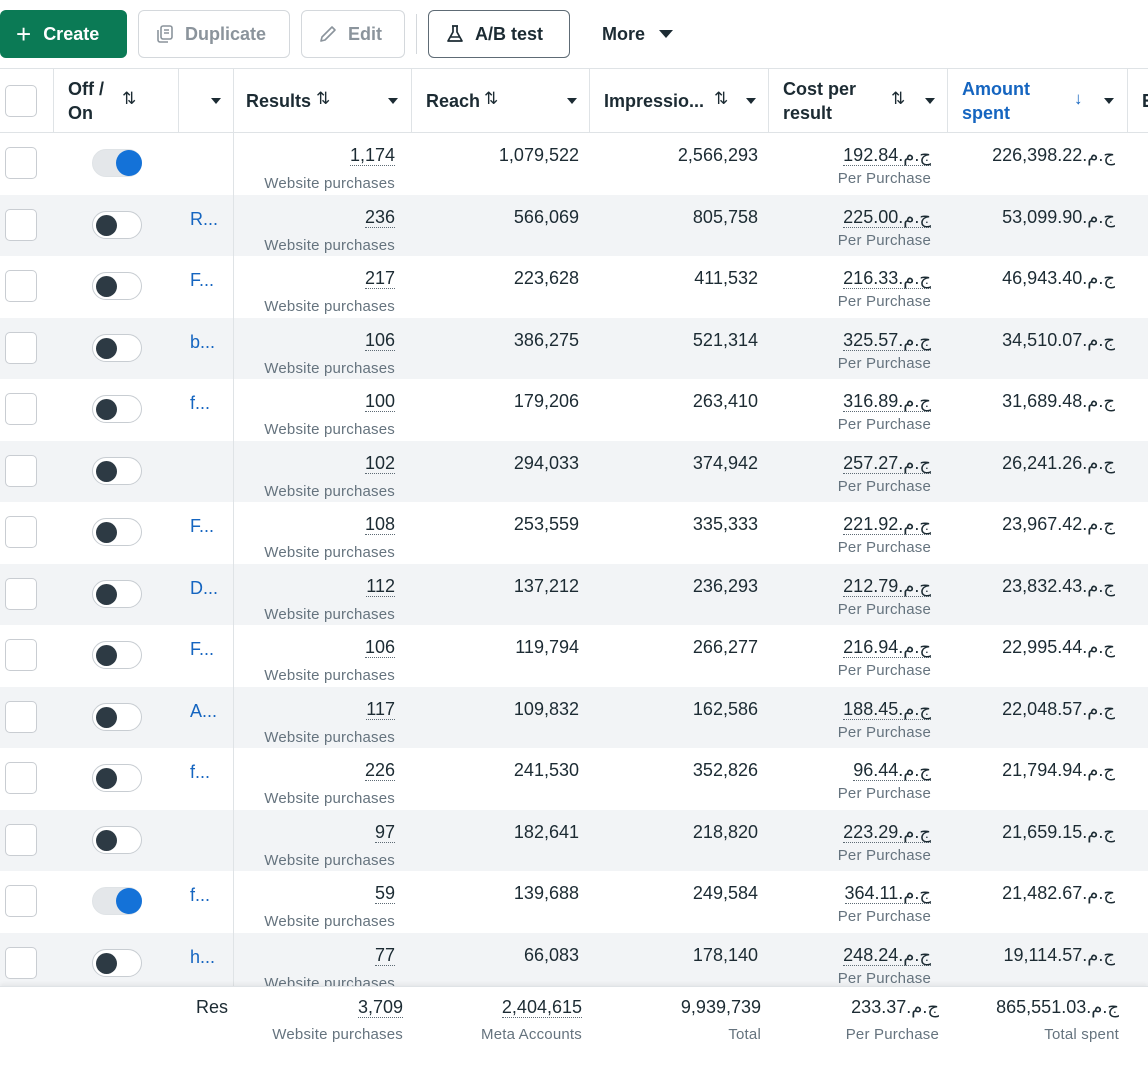  Describe the element at coordinates (887, 278) in the screenshot. I see `cost-per-result-value: ج.م.216.33` at that location.